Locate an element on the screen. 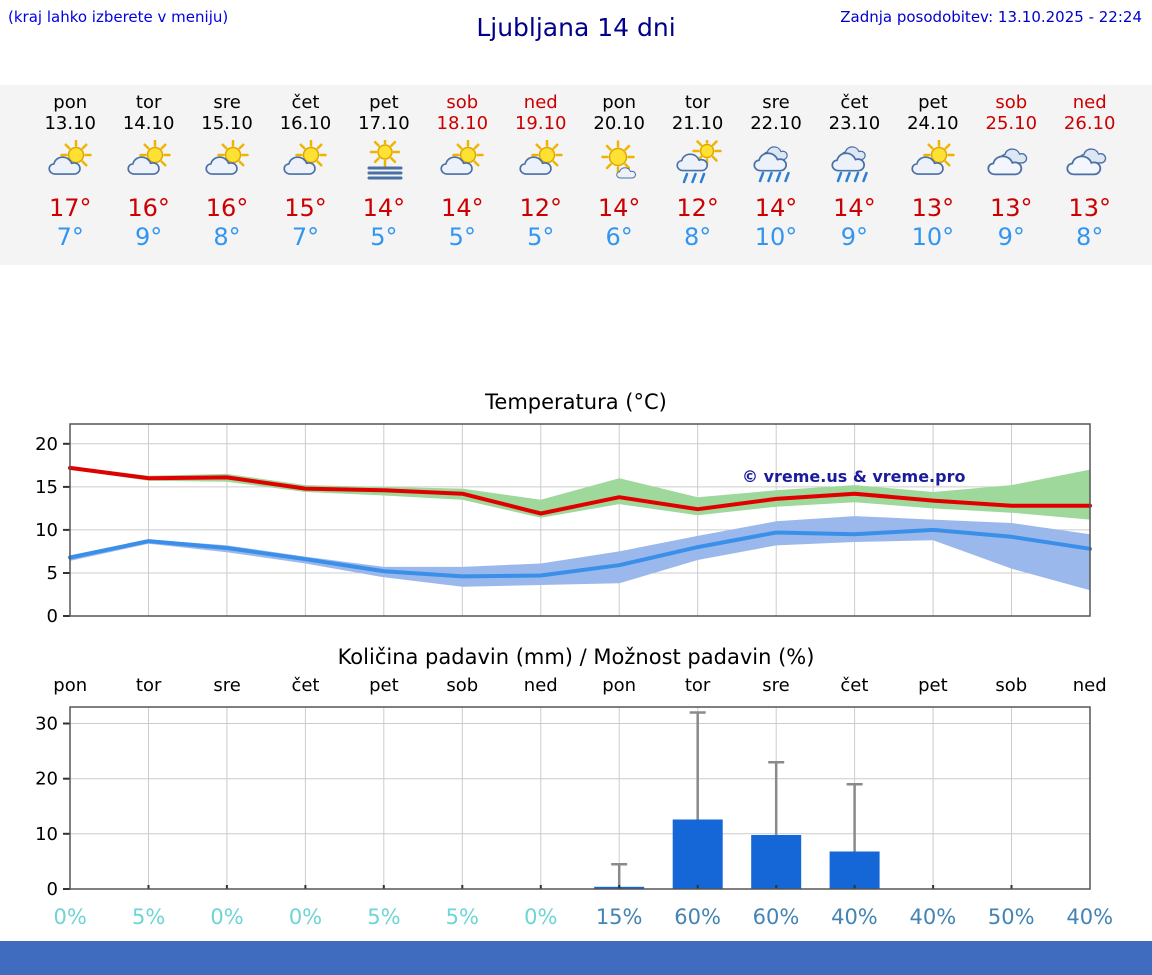  low-temp: 10° is located at coordinates (933, 237).